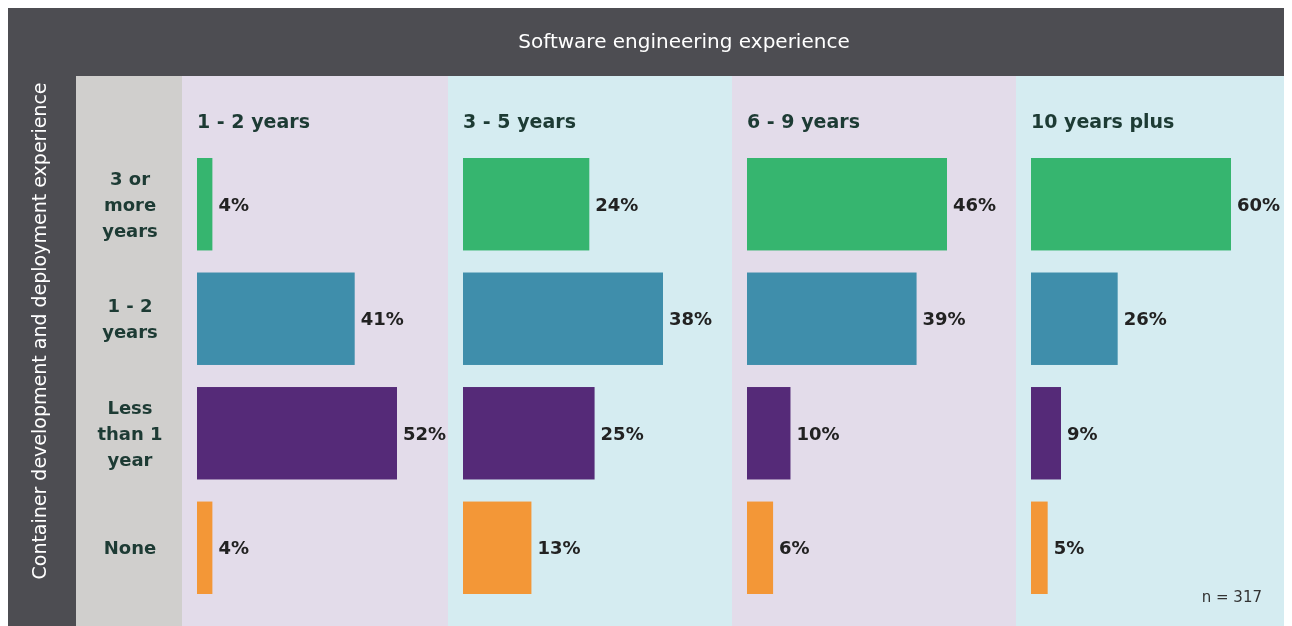 Image resolution: width=1292 pixels, height=626 pixels. I want to click on data-label: 10%, so click(818, 433).